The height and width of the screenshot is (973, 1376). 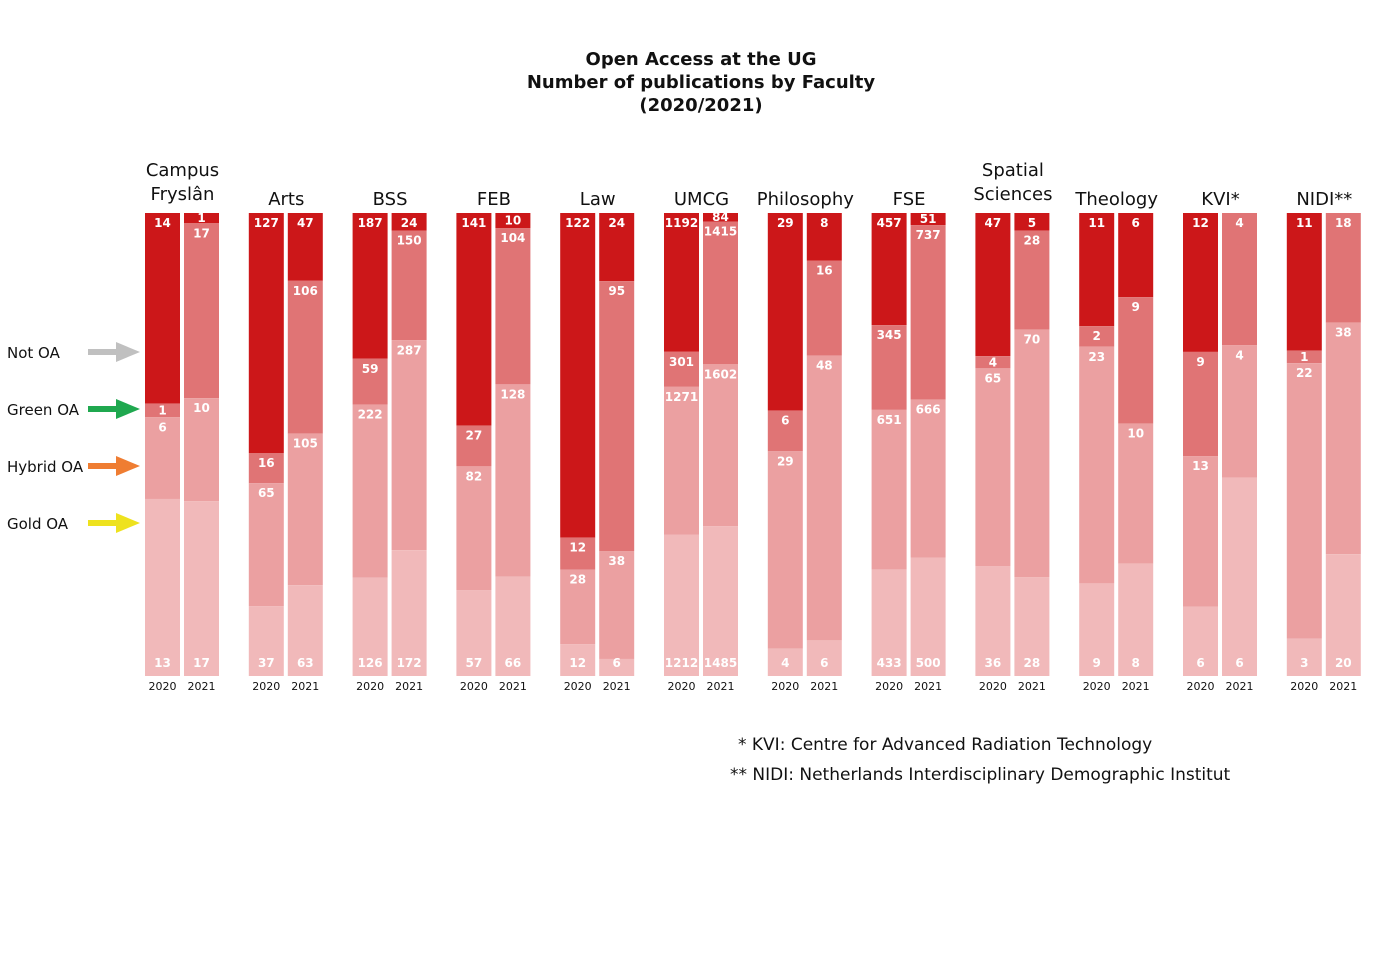 I want to click on bar-value-label: 57, so click(x=474, y=663).